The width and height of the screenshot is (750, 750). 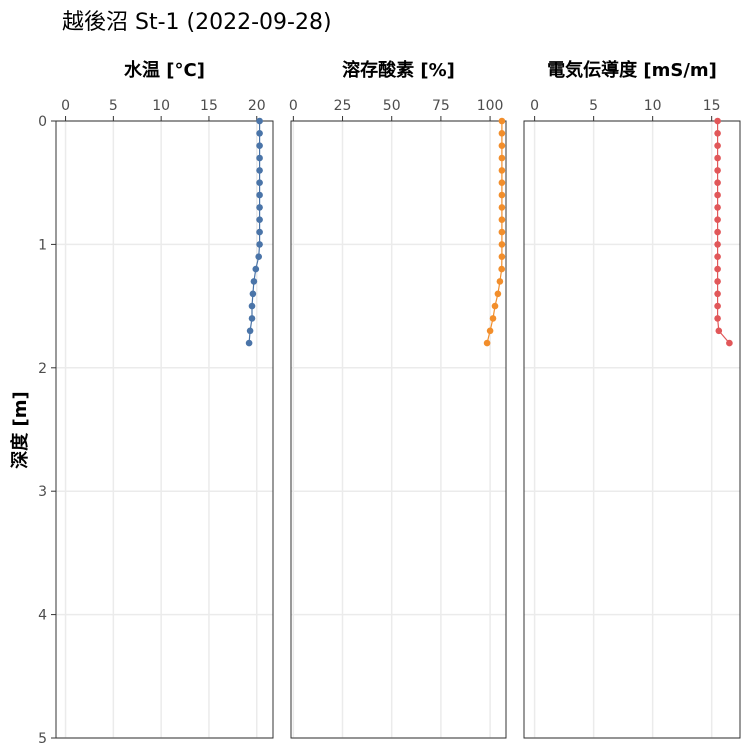 What do you see at coordinates (343, 106) in the screenshot?
I see `dissolved-oxygen-x-tick-label: 25` at bounding box center [343, 106].